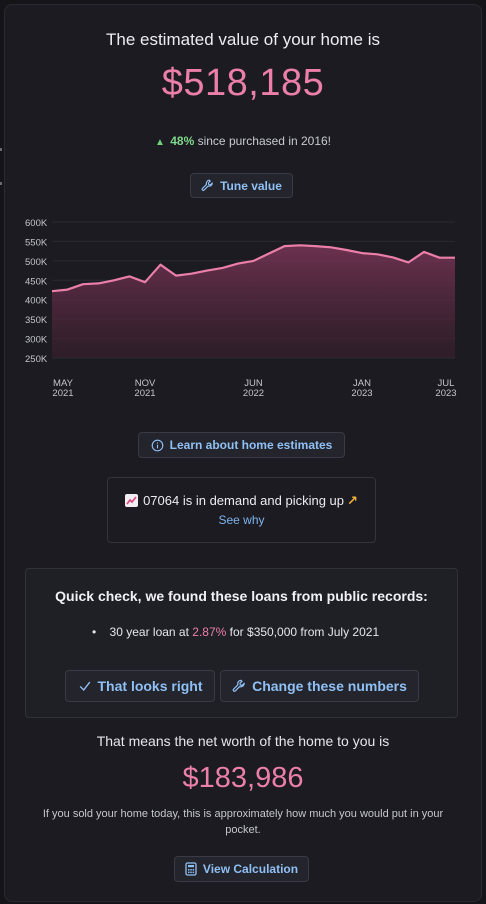  What do you see at coordinates (253, 301) in the screenshot?
I see `value-area` at bounding box center [253, 301].